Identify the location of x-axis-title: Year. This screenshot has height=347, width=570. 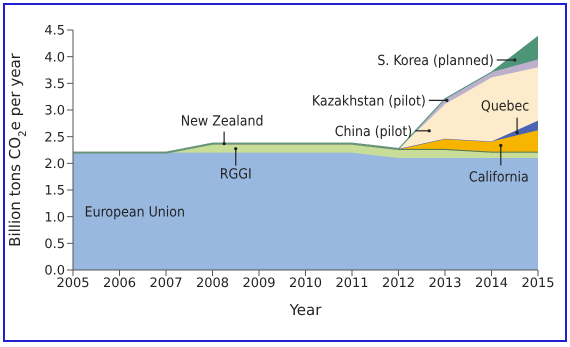
(305, 310).